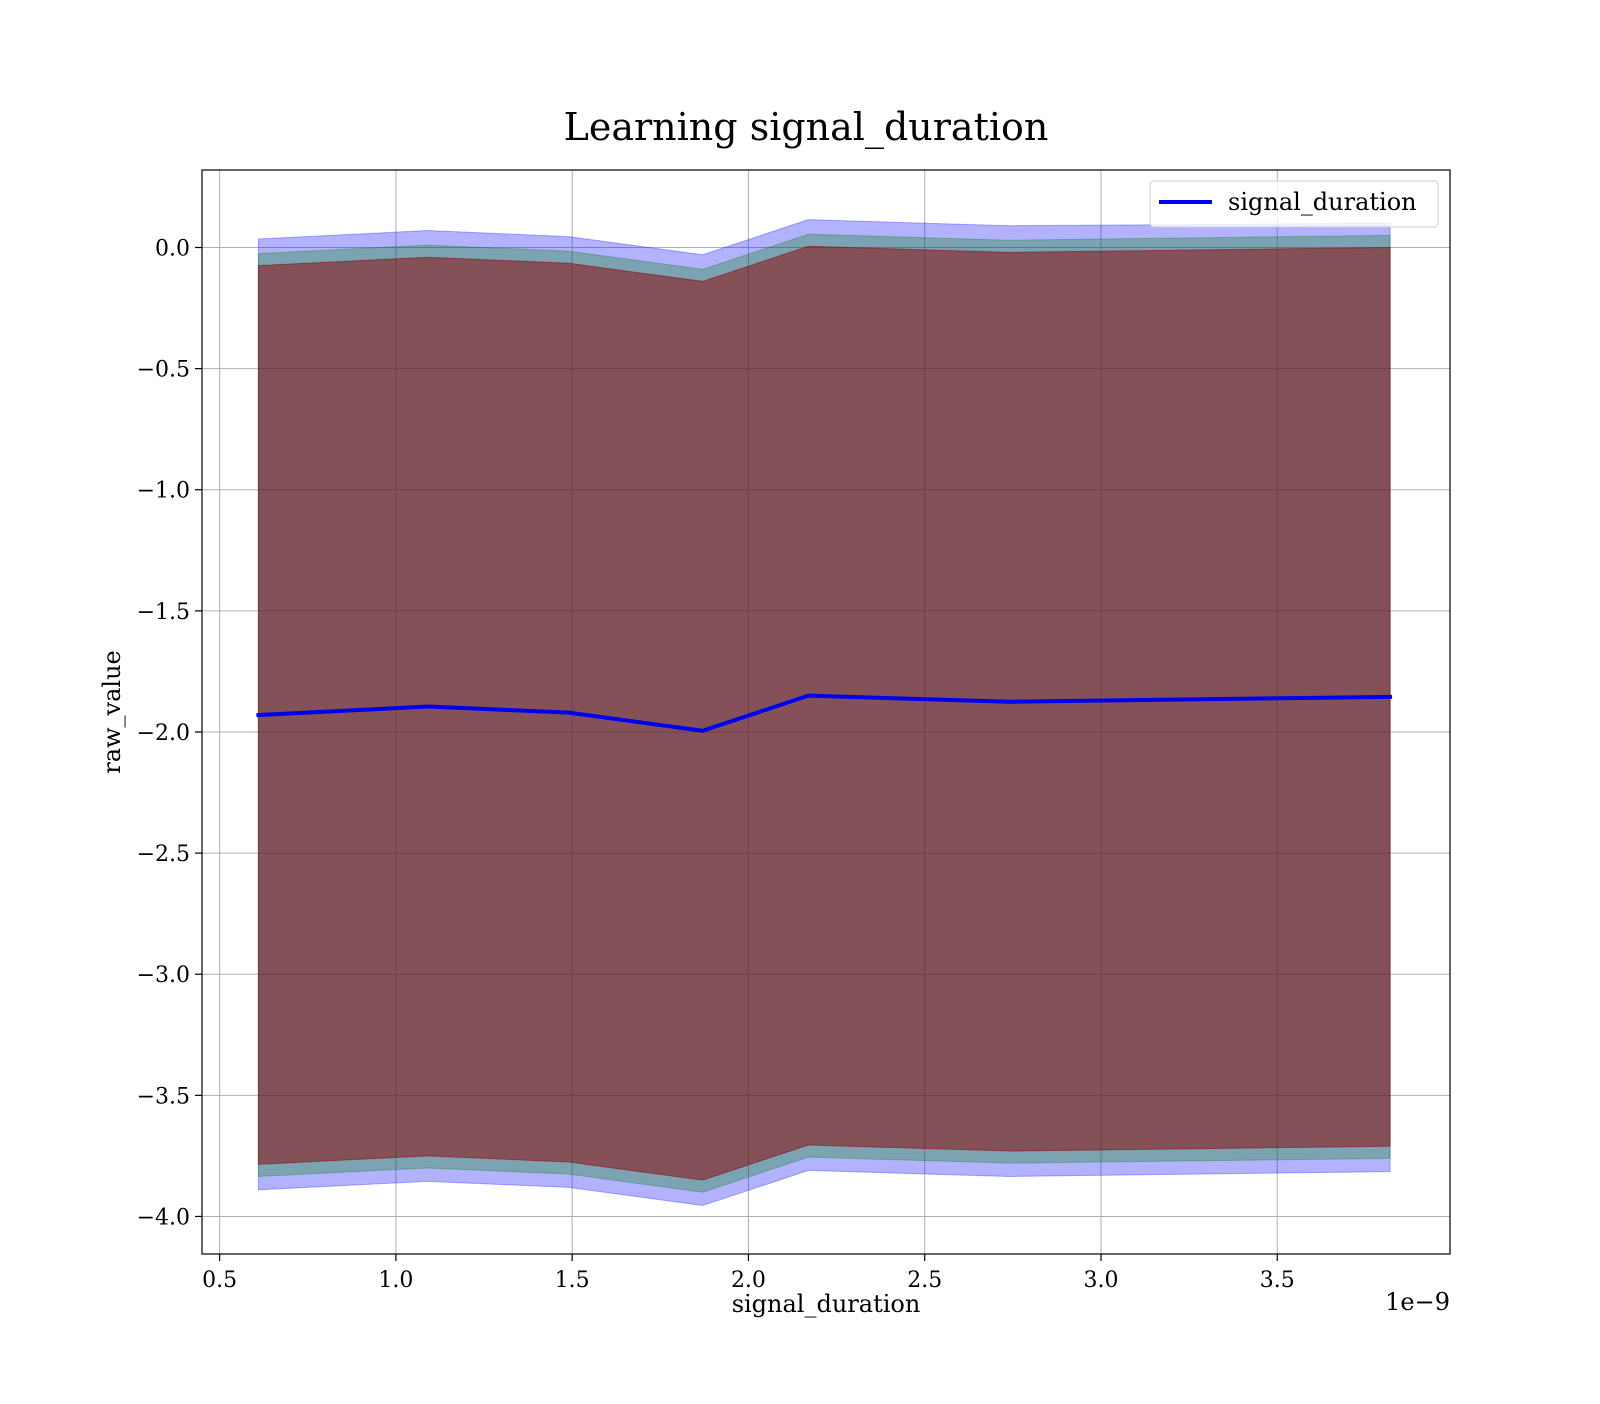  What do you see at coordinates (395, 1280) in the screenshot?
I see `x-tick-label: 1.0` at bounding box center [395, 1280].